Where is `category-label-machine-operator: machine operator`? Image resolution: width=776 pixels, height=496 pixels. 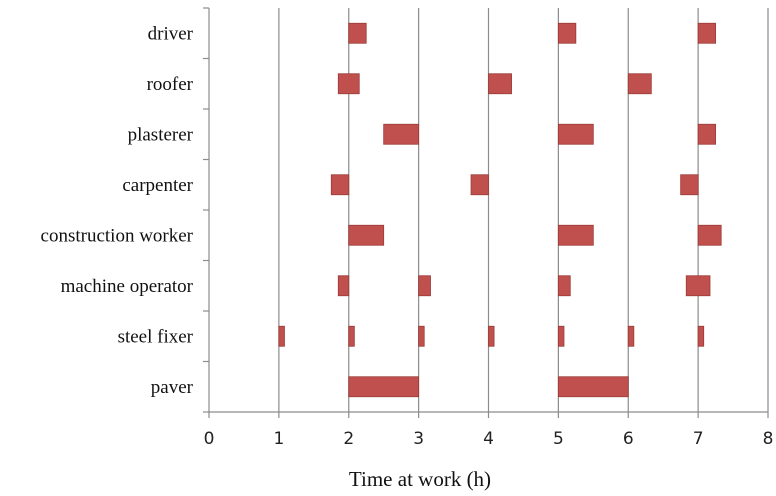 category-label-machine-operator: machine operator is located at coordinates (127, 286).